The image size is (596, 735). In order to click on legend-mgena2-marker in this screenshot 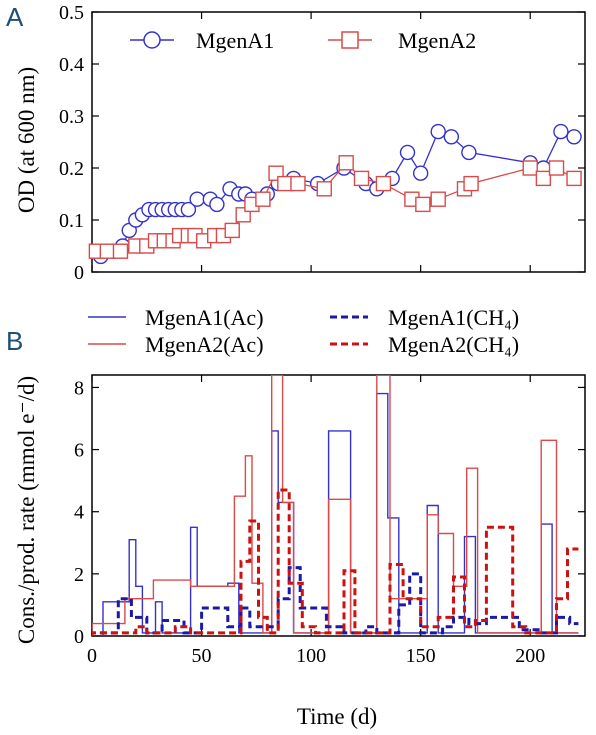, I will do `click(350, 40)`.